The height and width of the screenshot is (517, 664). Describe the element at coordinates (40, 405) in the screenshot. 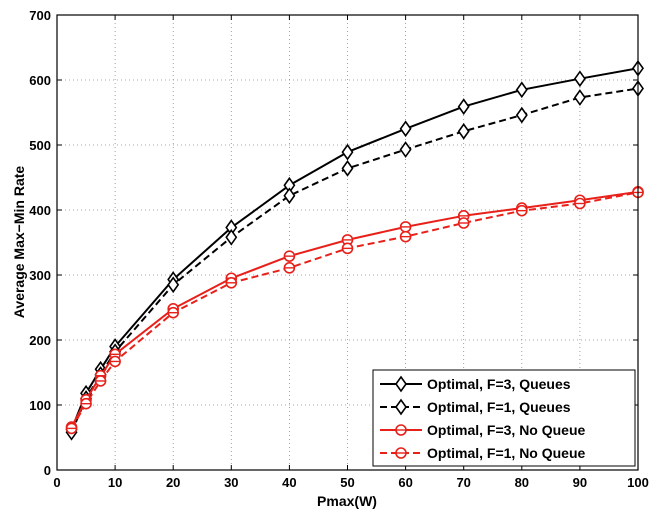

I see `y-tick-label: 100` at that location.